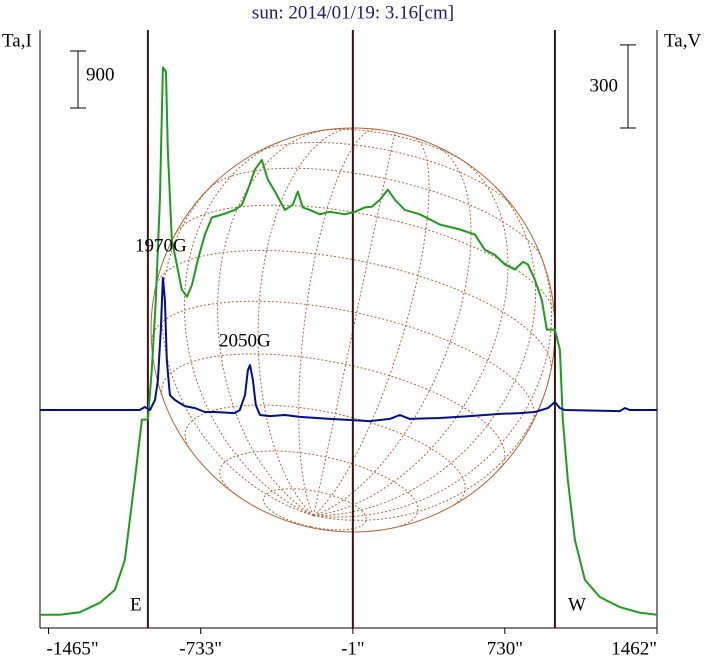  Describe the element at coordinates (161, 245) in the screenshot. I see `annotation: 1970G` at that location.